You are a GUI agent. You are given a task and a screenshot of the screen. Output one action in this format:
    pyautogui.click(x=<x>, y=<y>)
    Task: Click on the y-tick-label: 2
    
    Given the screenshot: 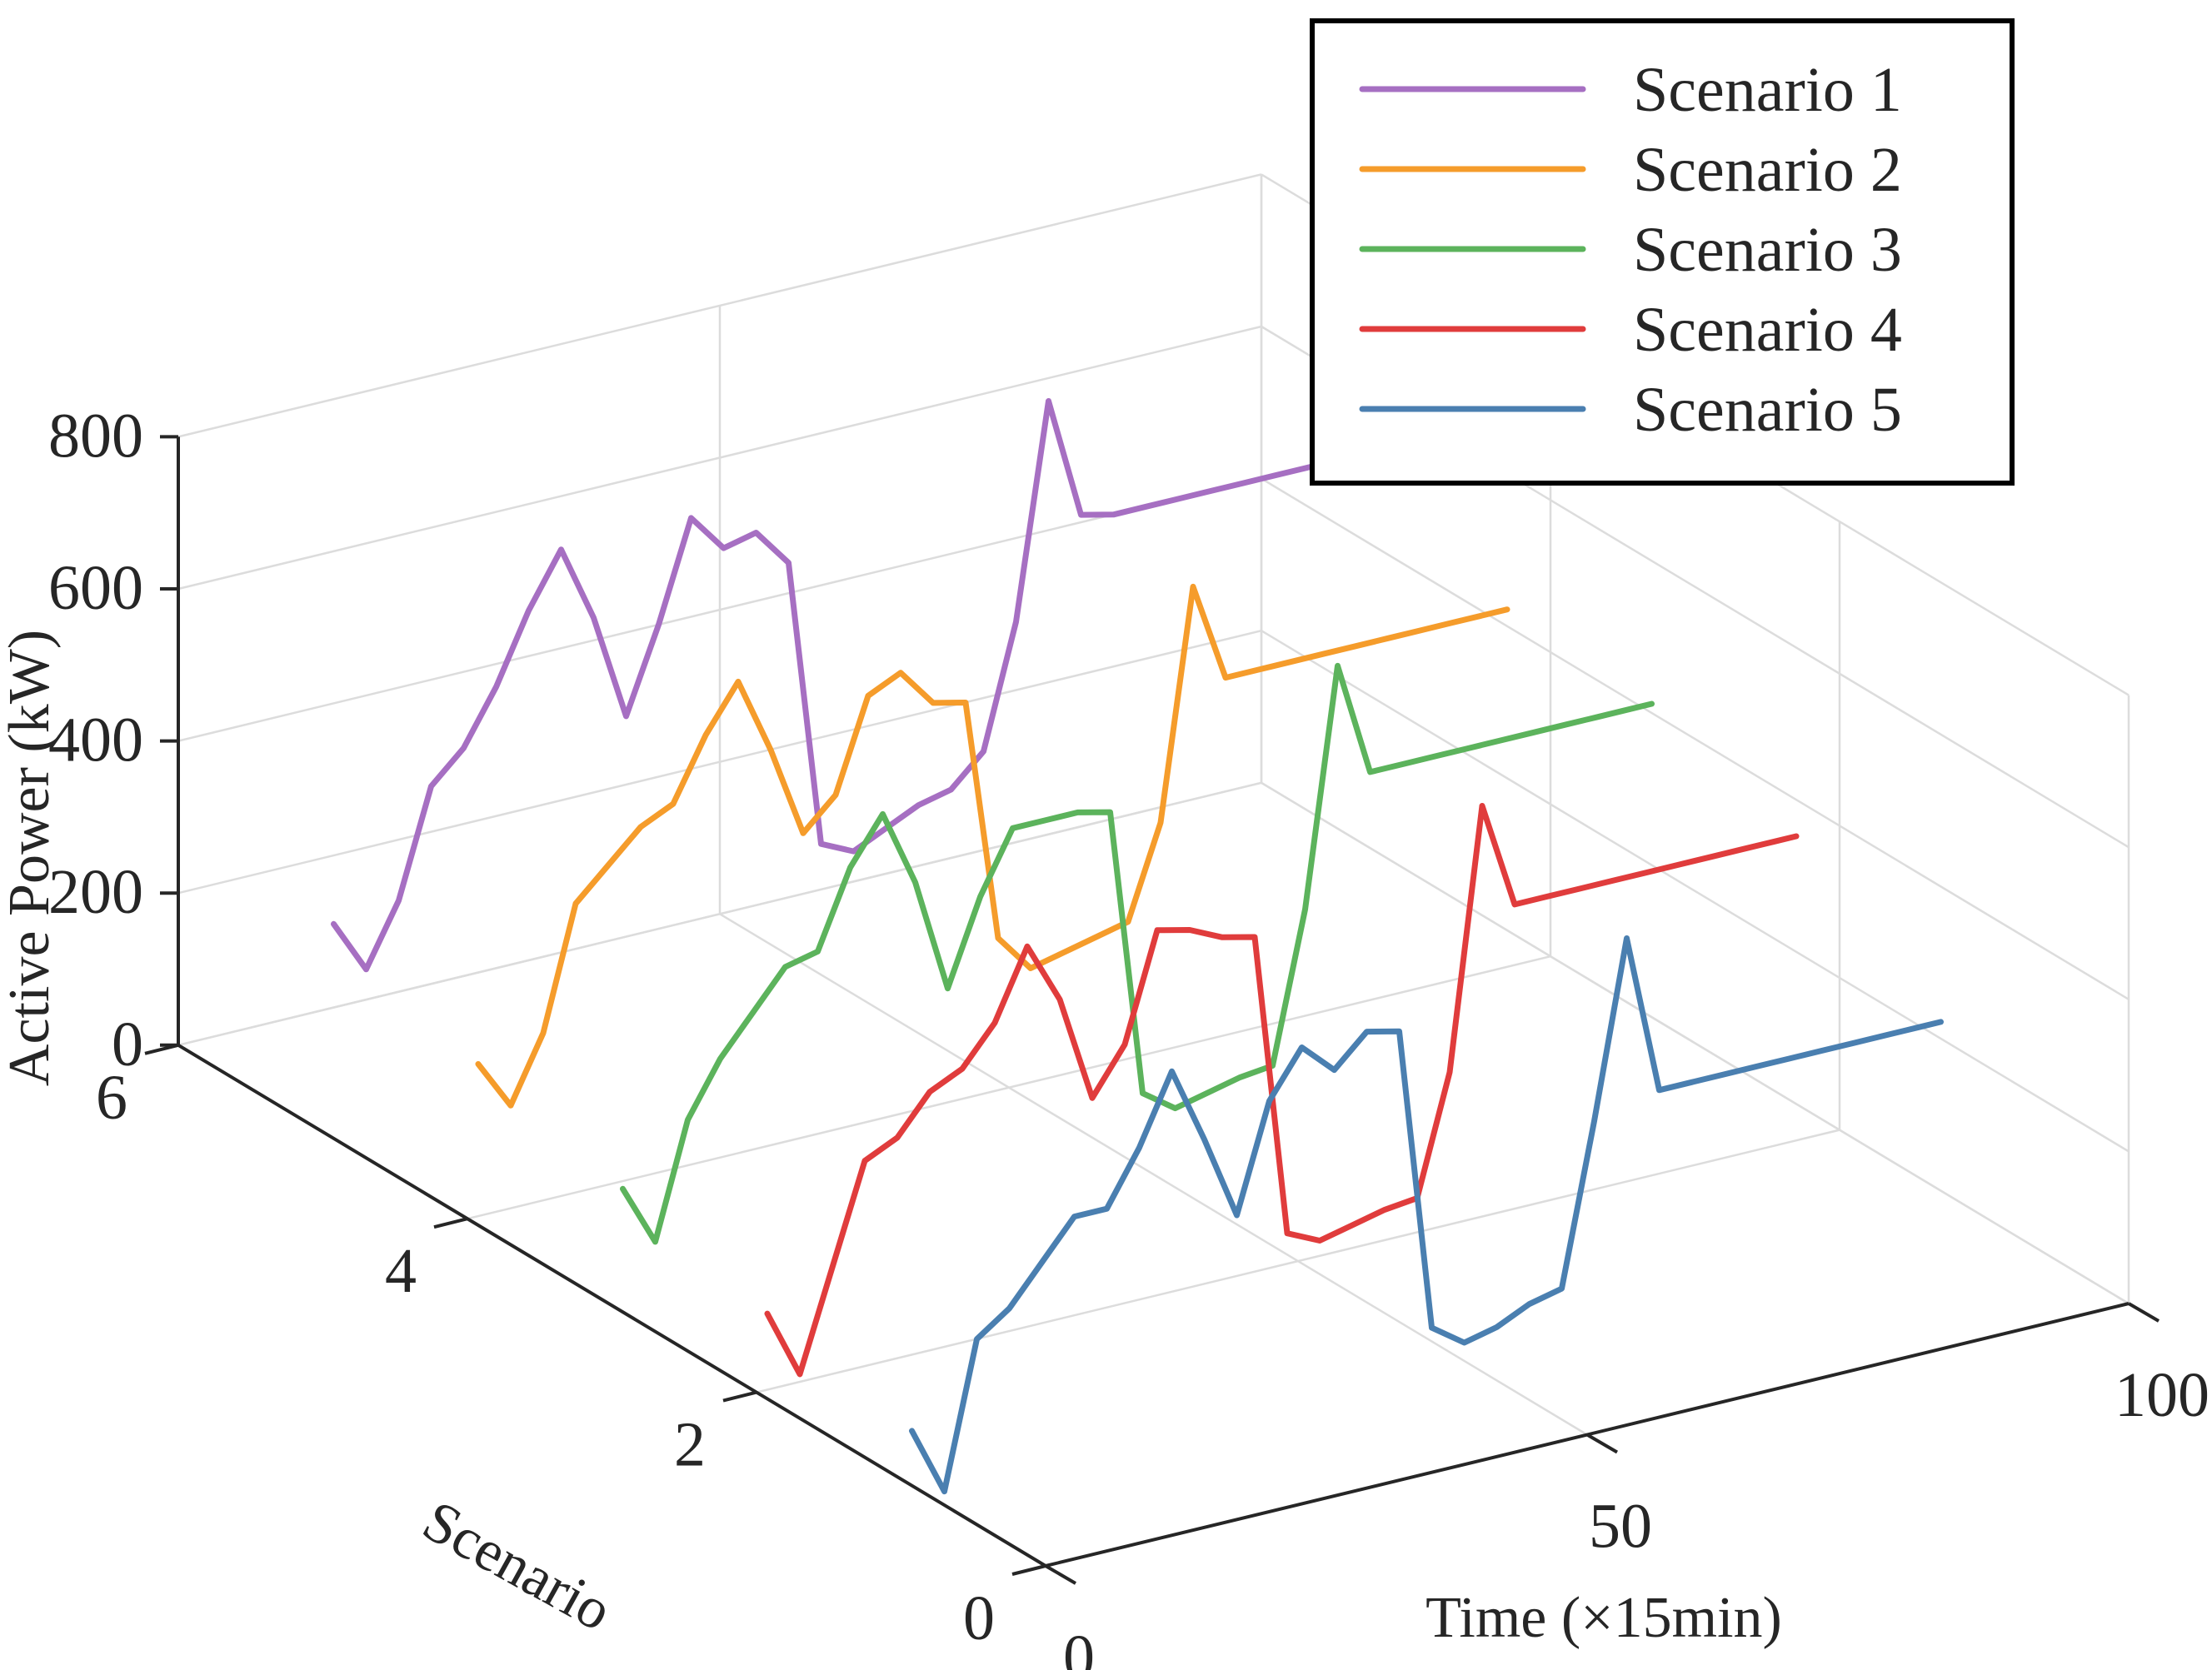 What is the action you would take?
    pyautogui.click(x=690, y=1445)
    